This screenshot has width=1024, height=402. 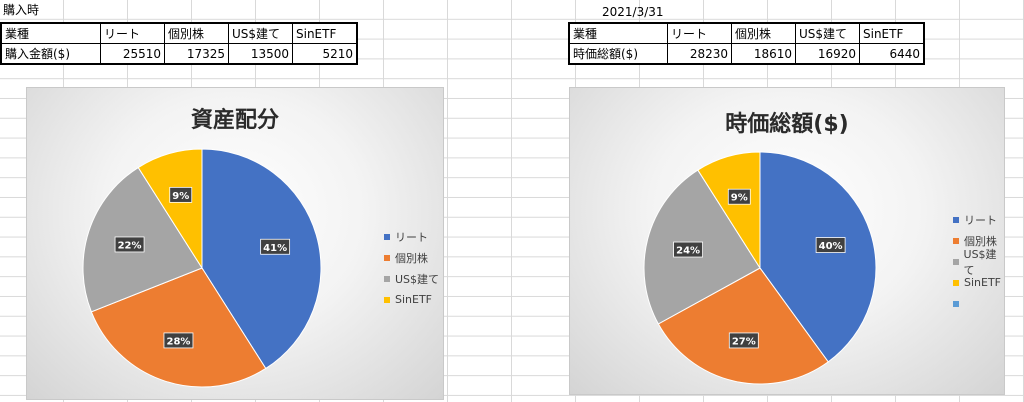 What do you see at coordinates (132, 54) in the screenshot?
I see `table-cell: 25510` at bounding box center [132, 54].